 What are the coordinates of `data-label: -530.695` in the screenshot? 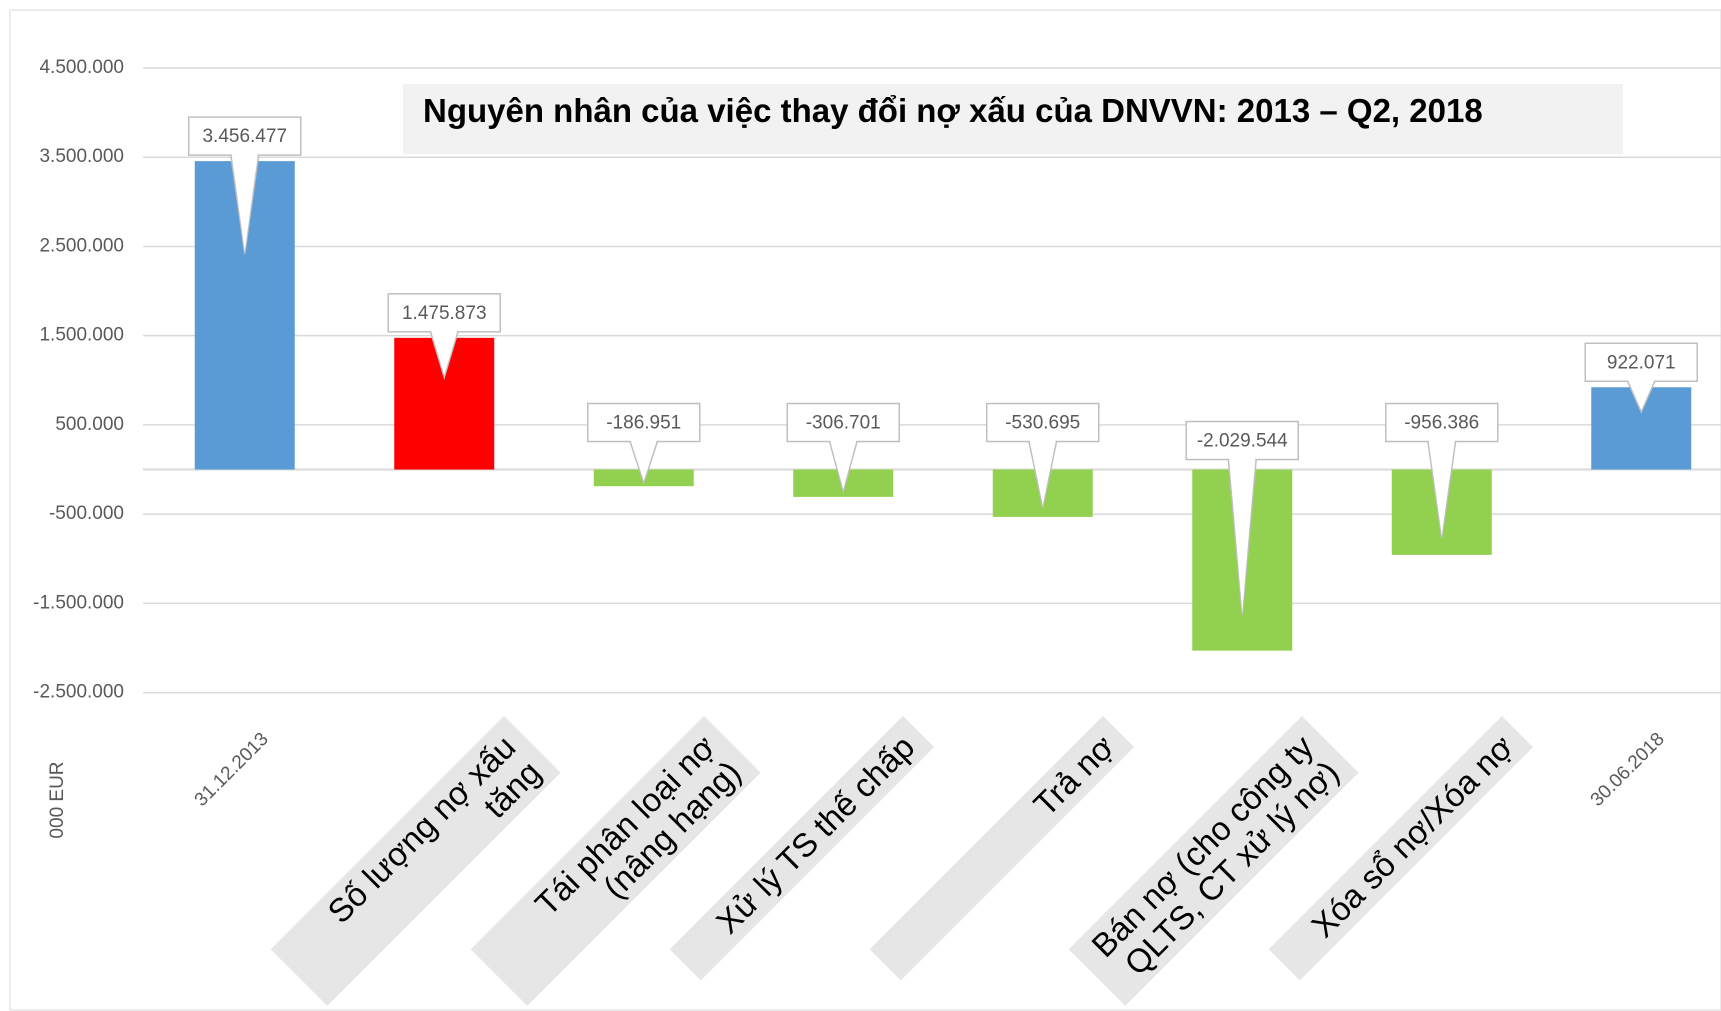 It's located at (1042, 423).